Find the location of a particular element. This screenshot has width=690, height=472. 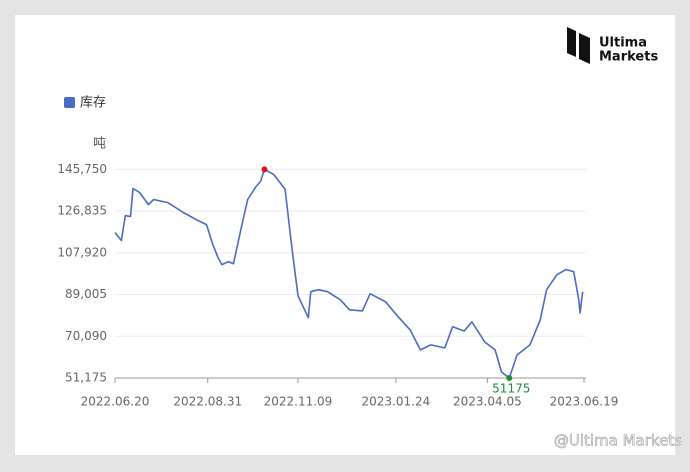

logo: Ultima Markets is located at coordinates (612, 46).